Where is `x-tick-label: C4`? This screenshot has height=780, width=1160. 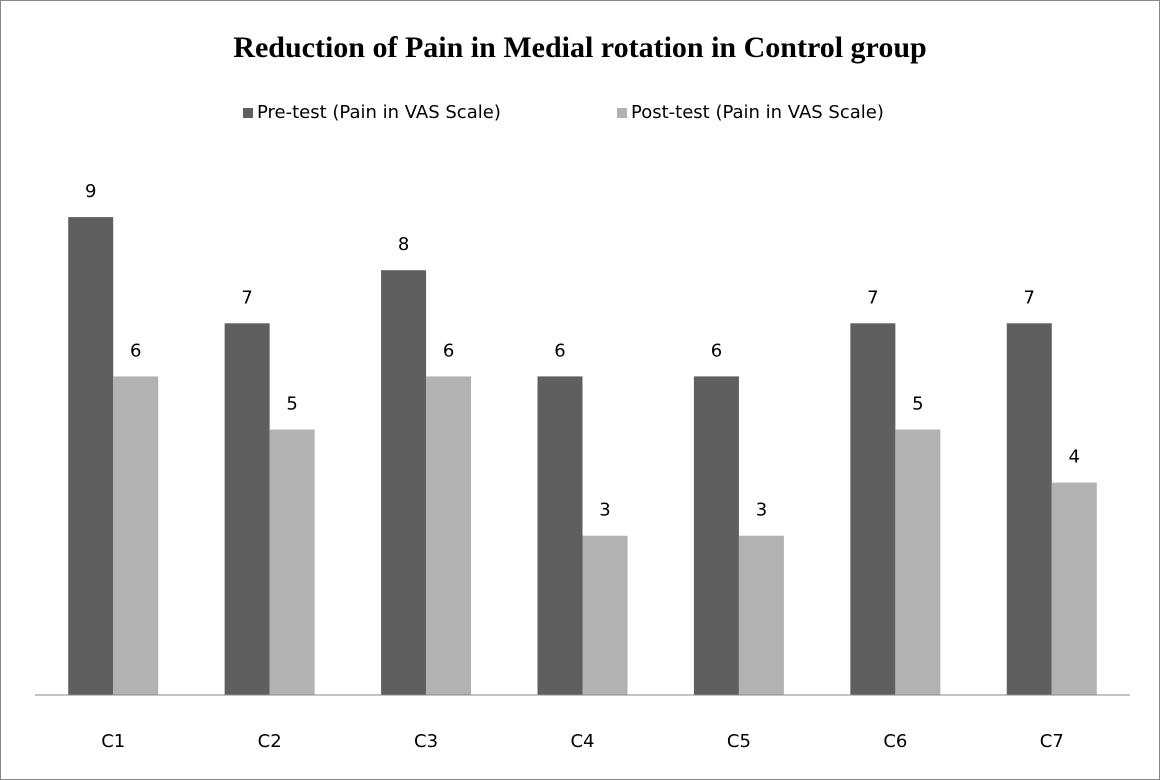
x-tick-label: C4 is located at coordinates (582, 741).